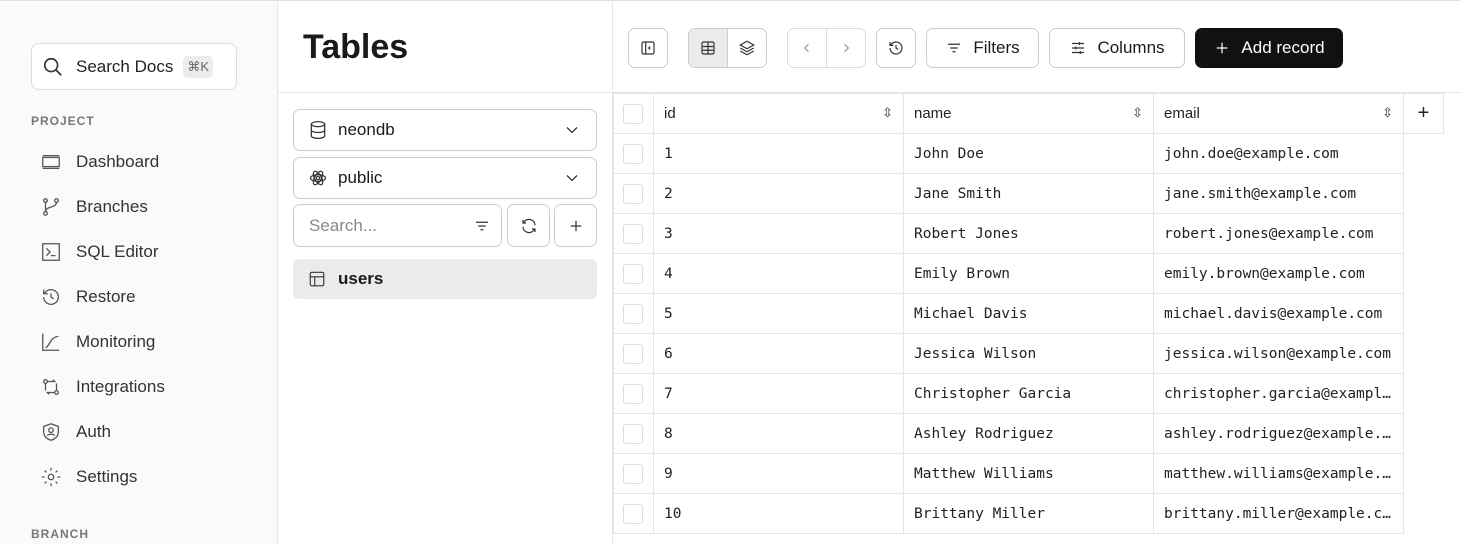 The height and width of the screenshot is (544, 1460). What do you see at coordinates (896, 48) in the screenshot?
I see `history-button` at bounding box center [896, 48].